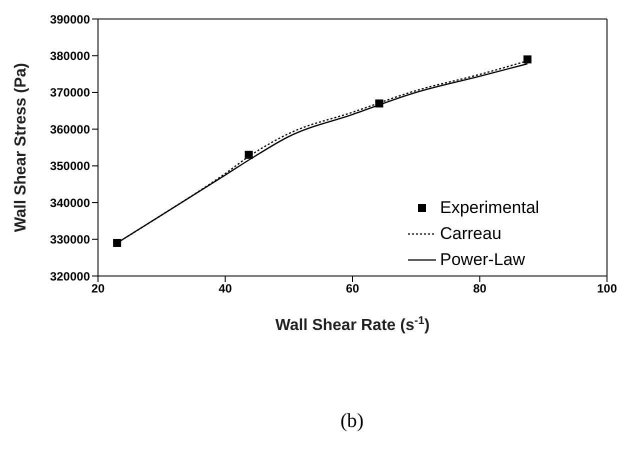 The width and height of the screenshot is (634, 470). What do you see at coordinates (353, 289) in the screenshot?
I see `x-tick-label: 60` at bounding box center [353, 289].